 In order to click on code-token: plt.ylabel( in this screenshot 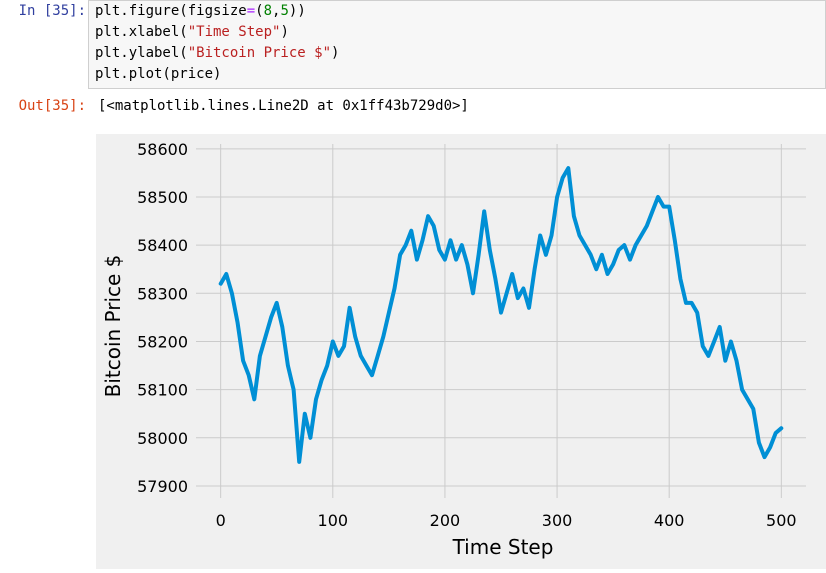, I will do `click(141, 53)`.